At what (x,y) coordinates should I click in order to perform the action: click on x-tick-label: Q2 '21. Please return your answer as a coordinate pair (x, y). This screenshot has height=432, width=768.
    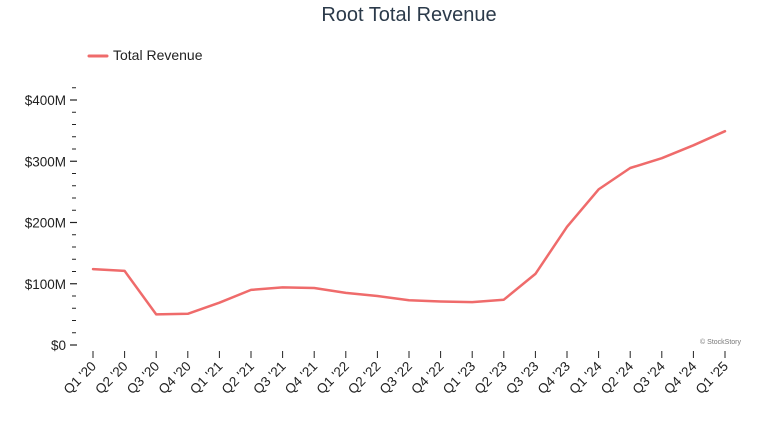
    Looking at the image, I should click on (238, 378).